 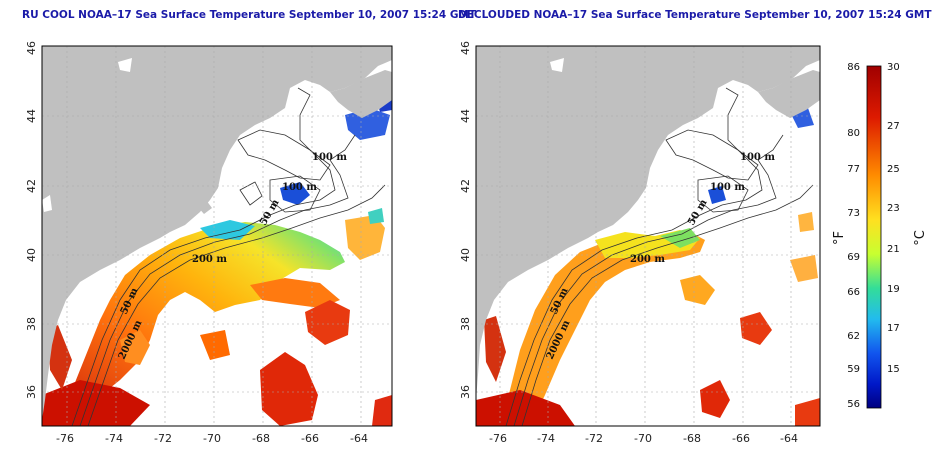 What do you see at coordinates (465, 220) in the screenshot?
I see `right-y-axis: 36 38 40 42 44 46` at bounding box center [465, 220].